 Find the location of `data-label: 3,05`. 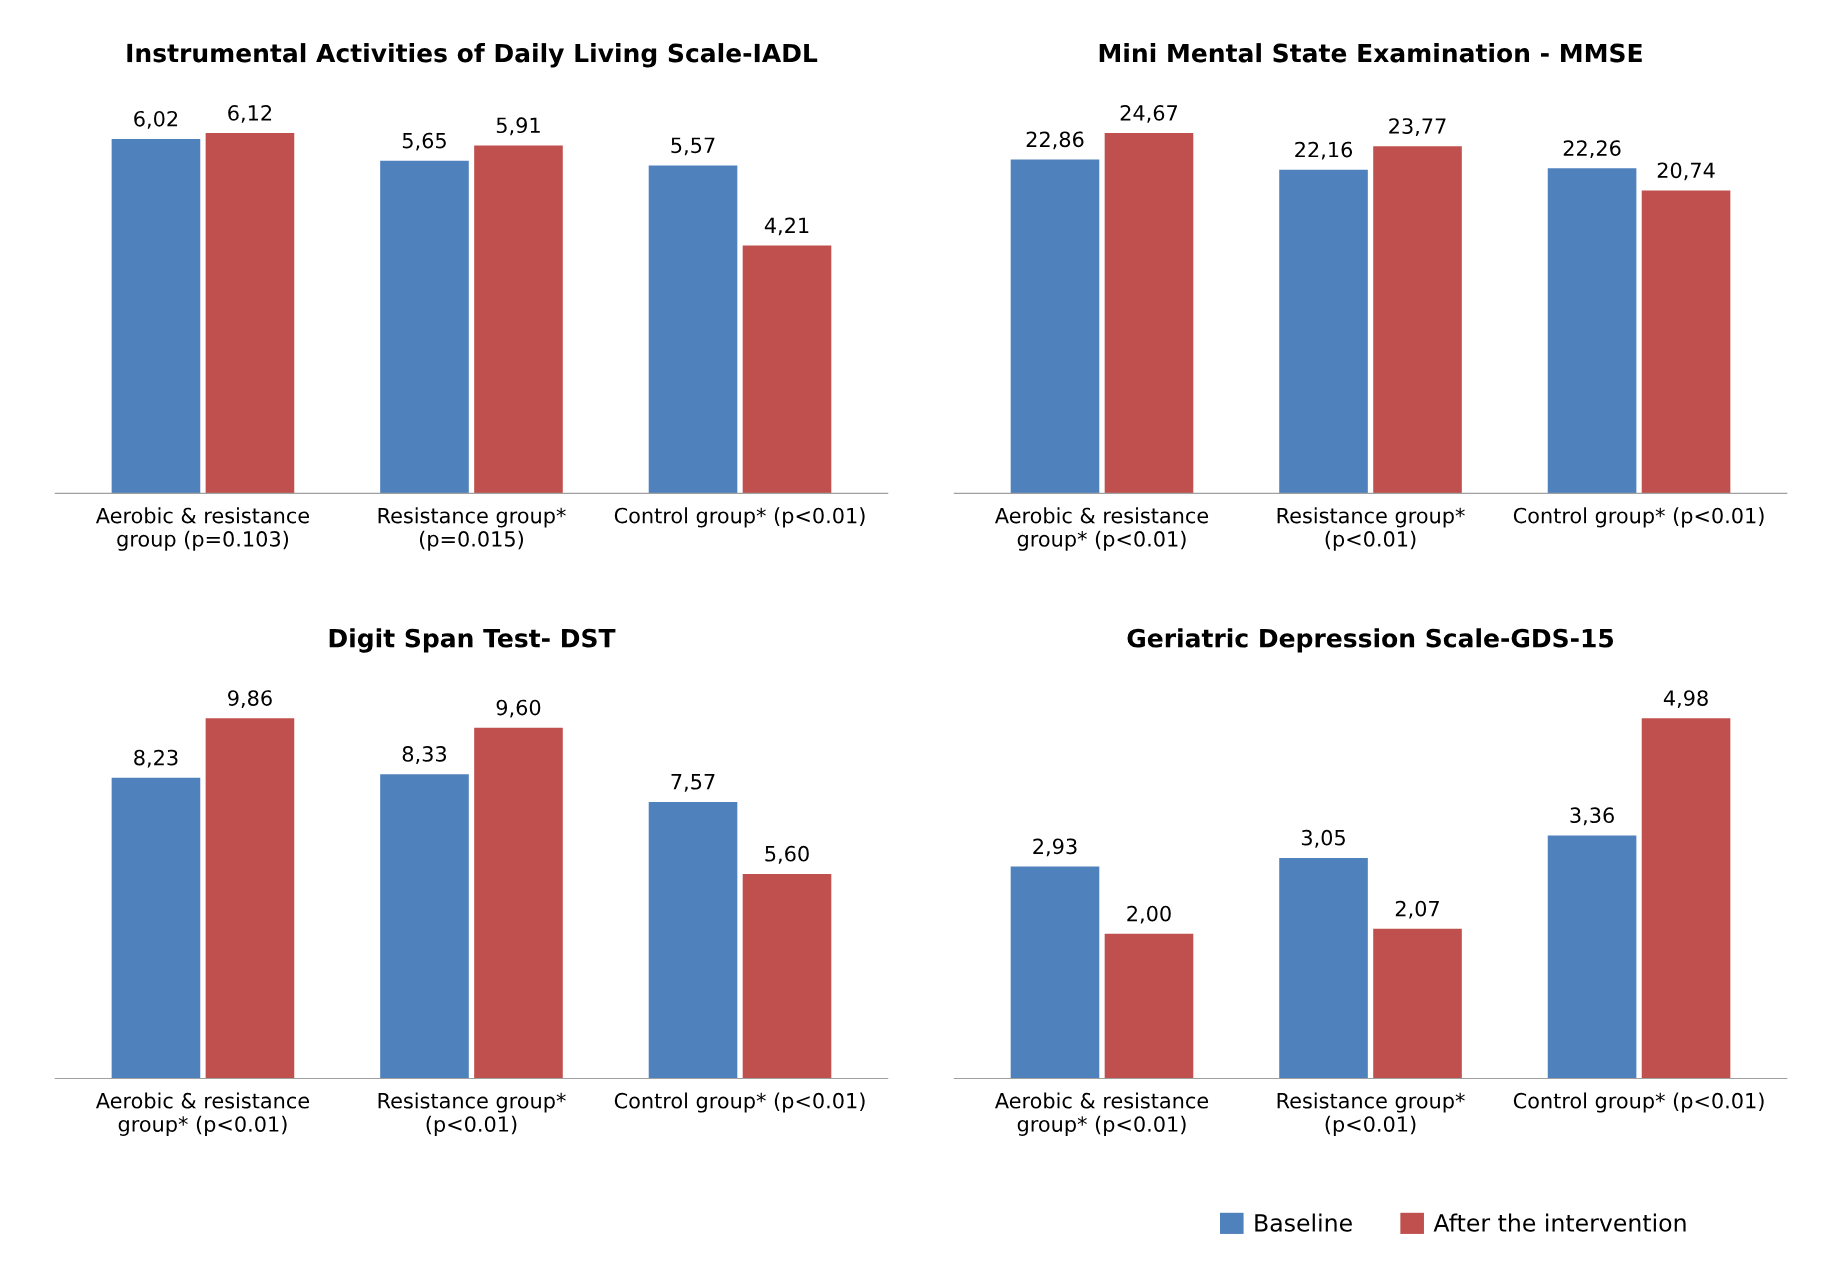

data-label: 3,05 is located at coordinates (1323, 838).